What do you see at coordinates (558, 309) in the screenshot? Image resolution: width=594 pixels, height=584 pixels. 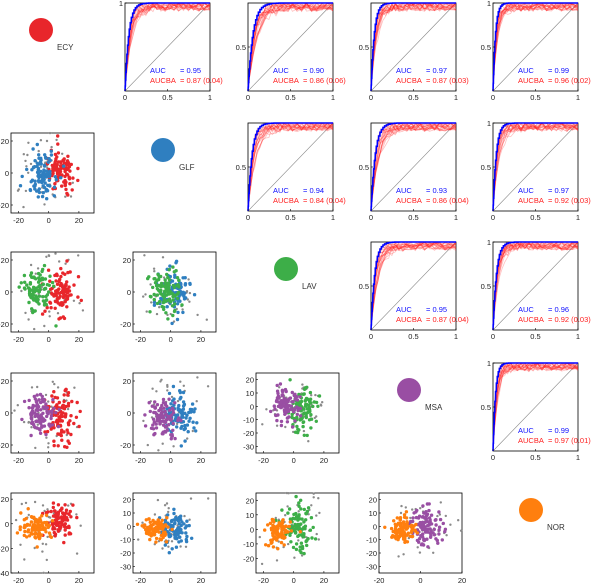 I see `auc-value: = 0.96` at bounding box center [558, 309].